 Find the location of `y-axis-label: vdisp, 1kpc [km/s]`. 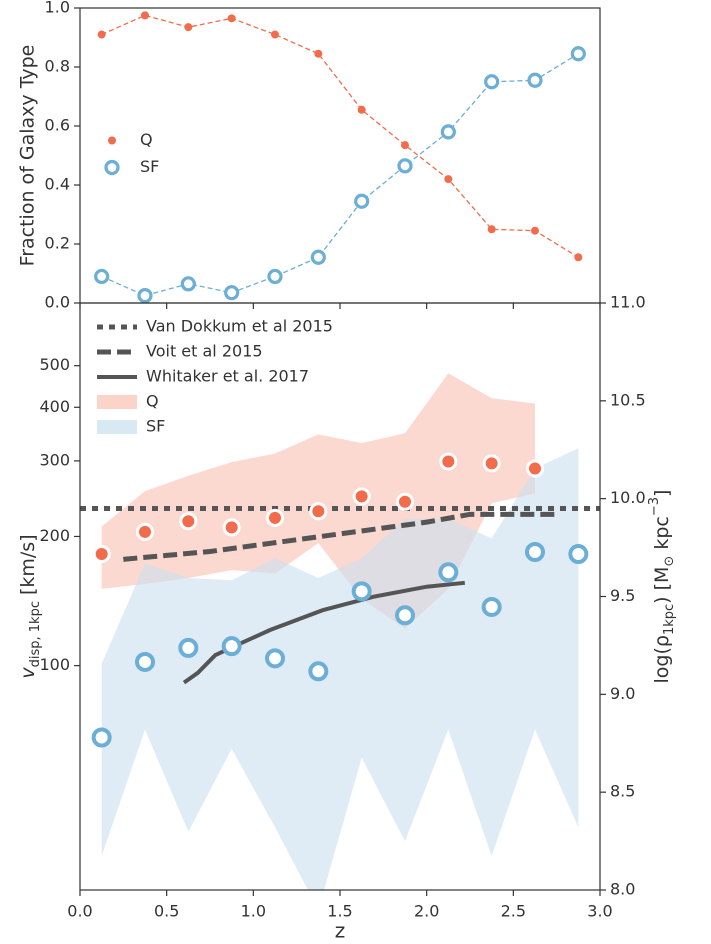

y-axis-label: vdisp, 1kpc [km/s] is located at coordinates (30, 606).